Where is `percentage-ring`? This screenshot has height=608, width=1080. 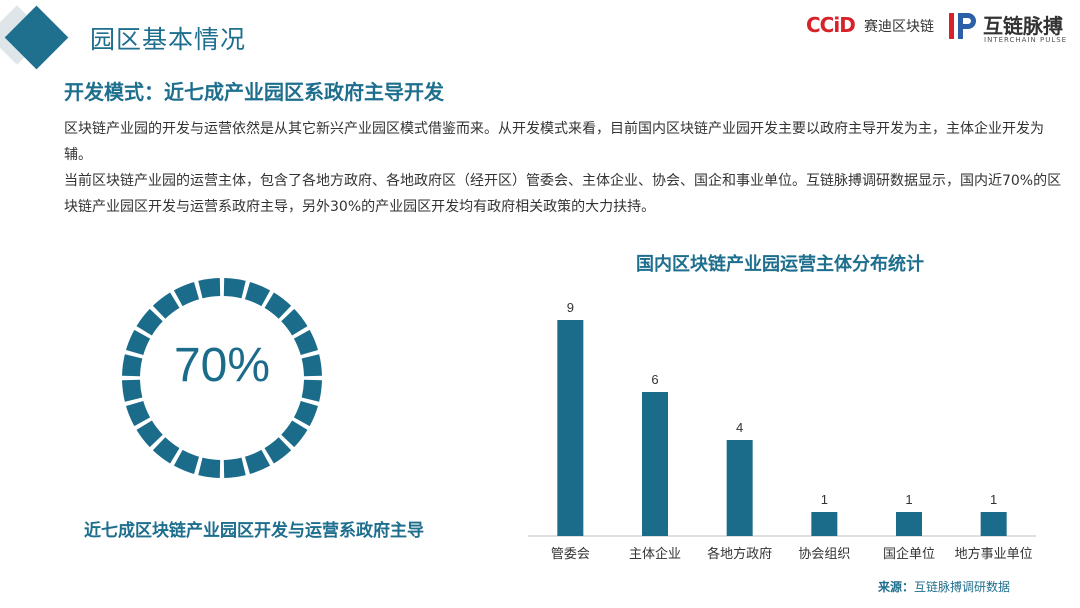
percentage-ring is located at coordinates (222, 378).